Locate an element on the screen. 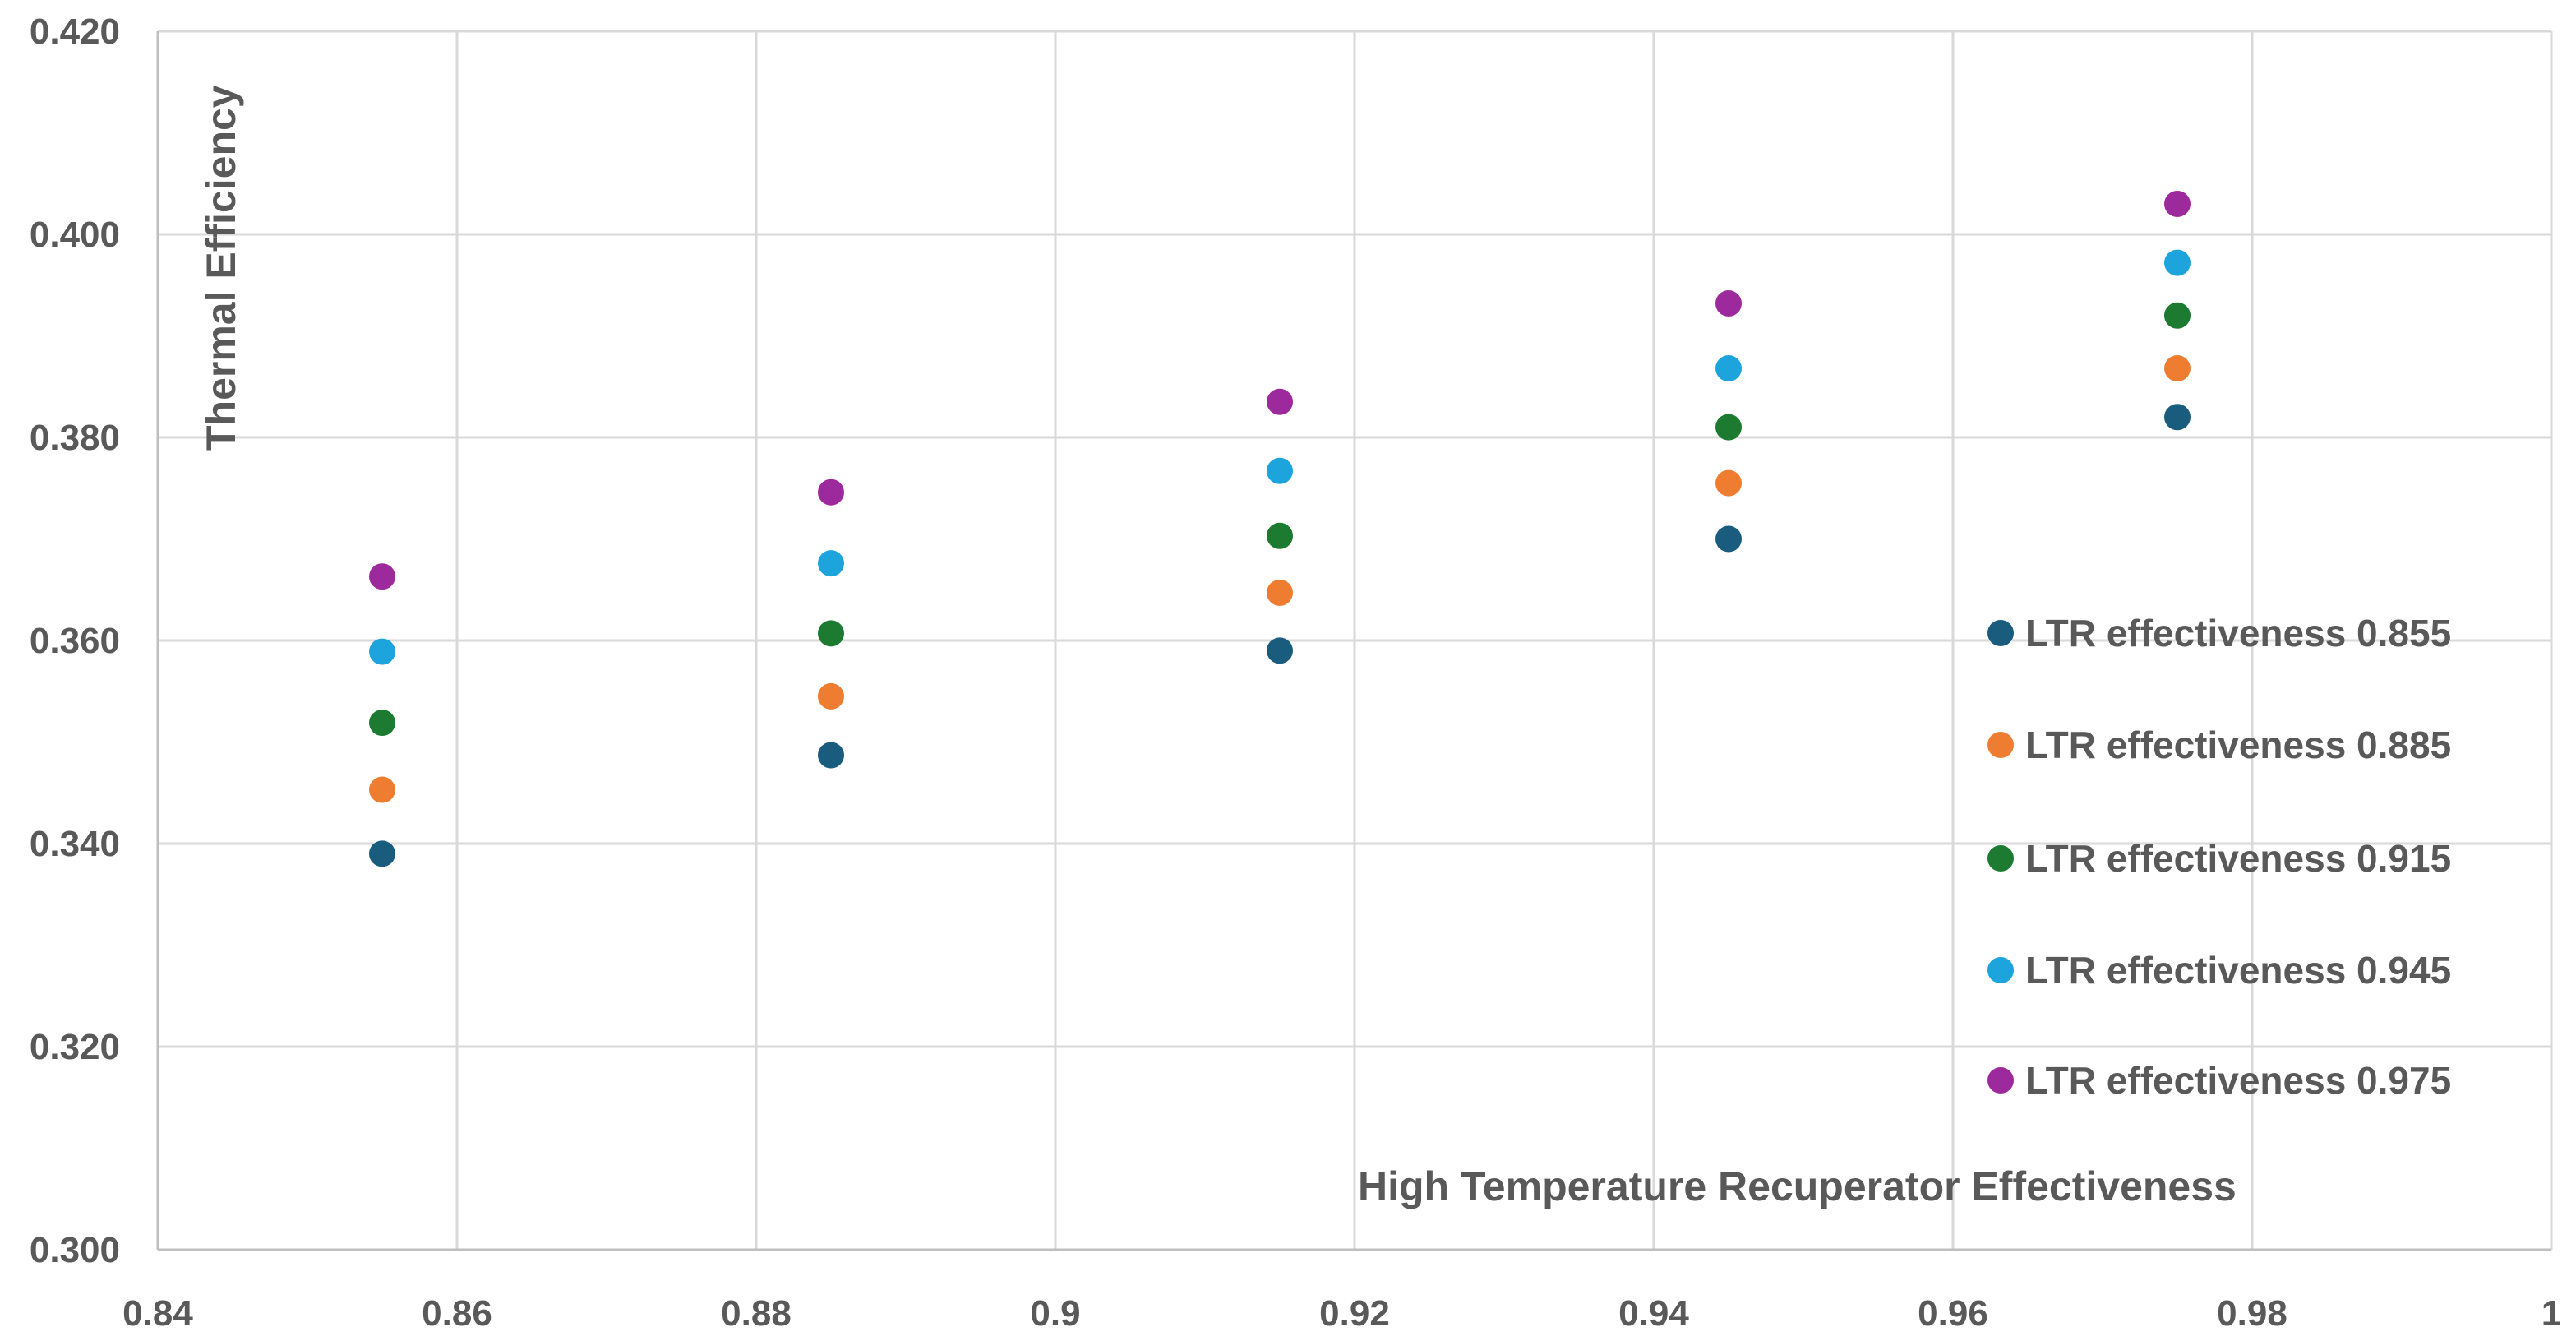 The height and width of the screenshot is (1341, 2576). y-tick-label: 0.360 is located at coordinates (75, 641).